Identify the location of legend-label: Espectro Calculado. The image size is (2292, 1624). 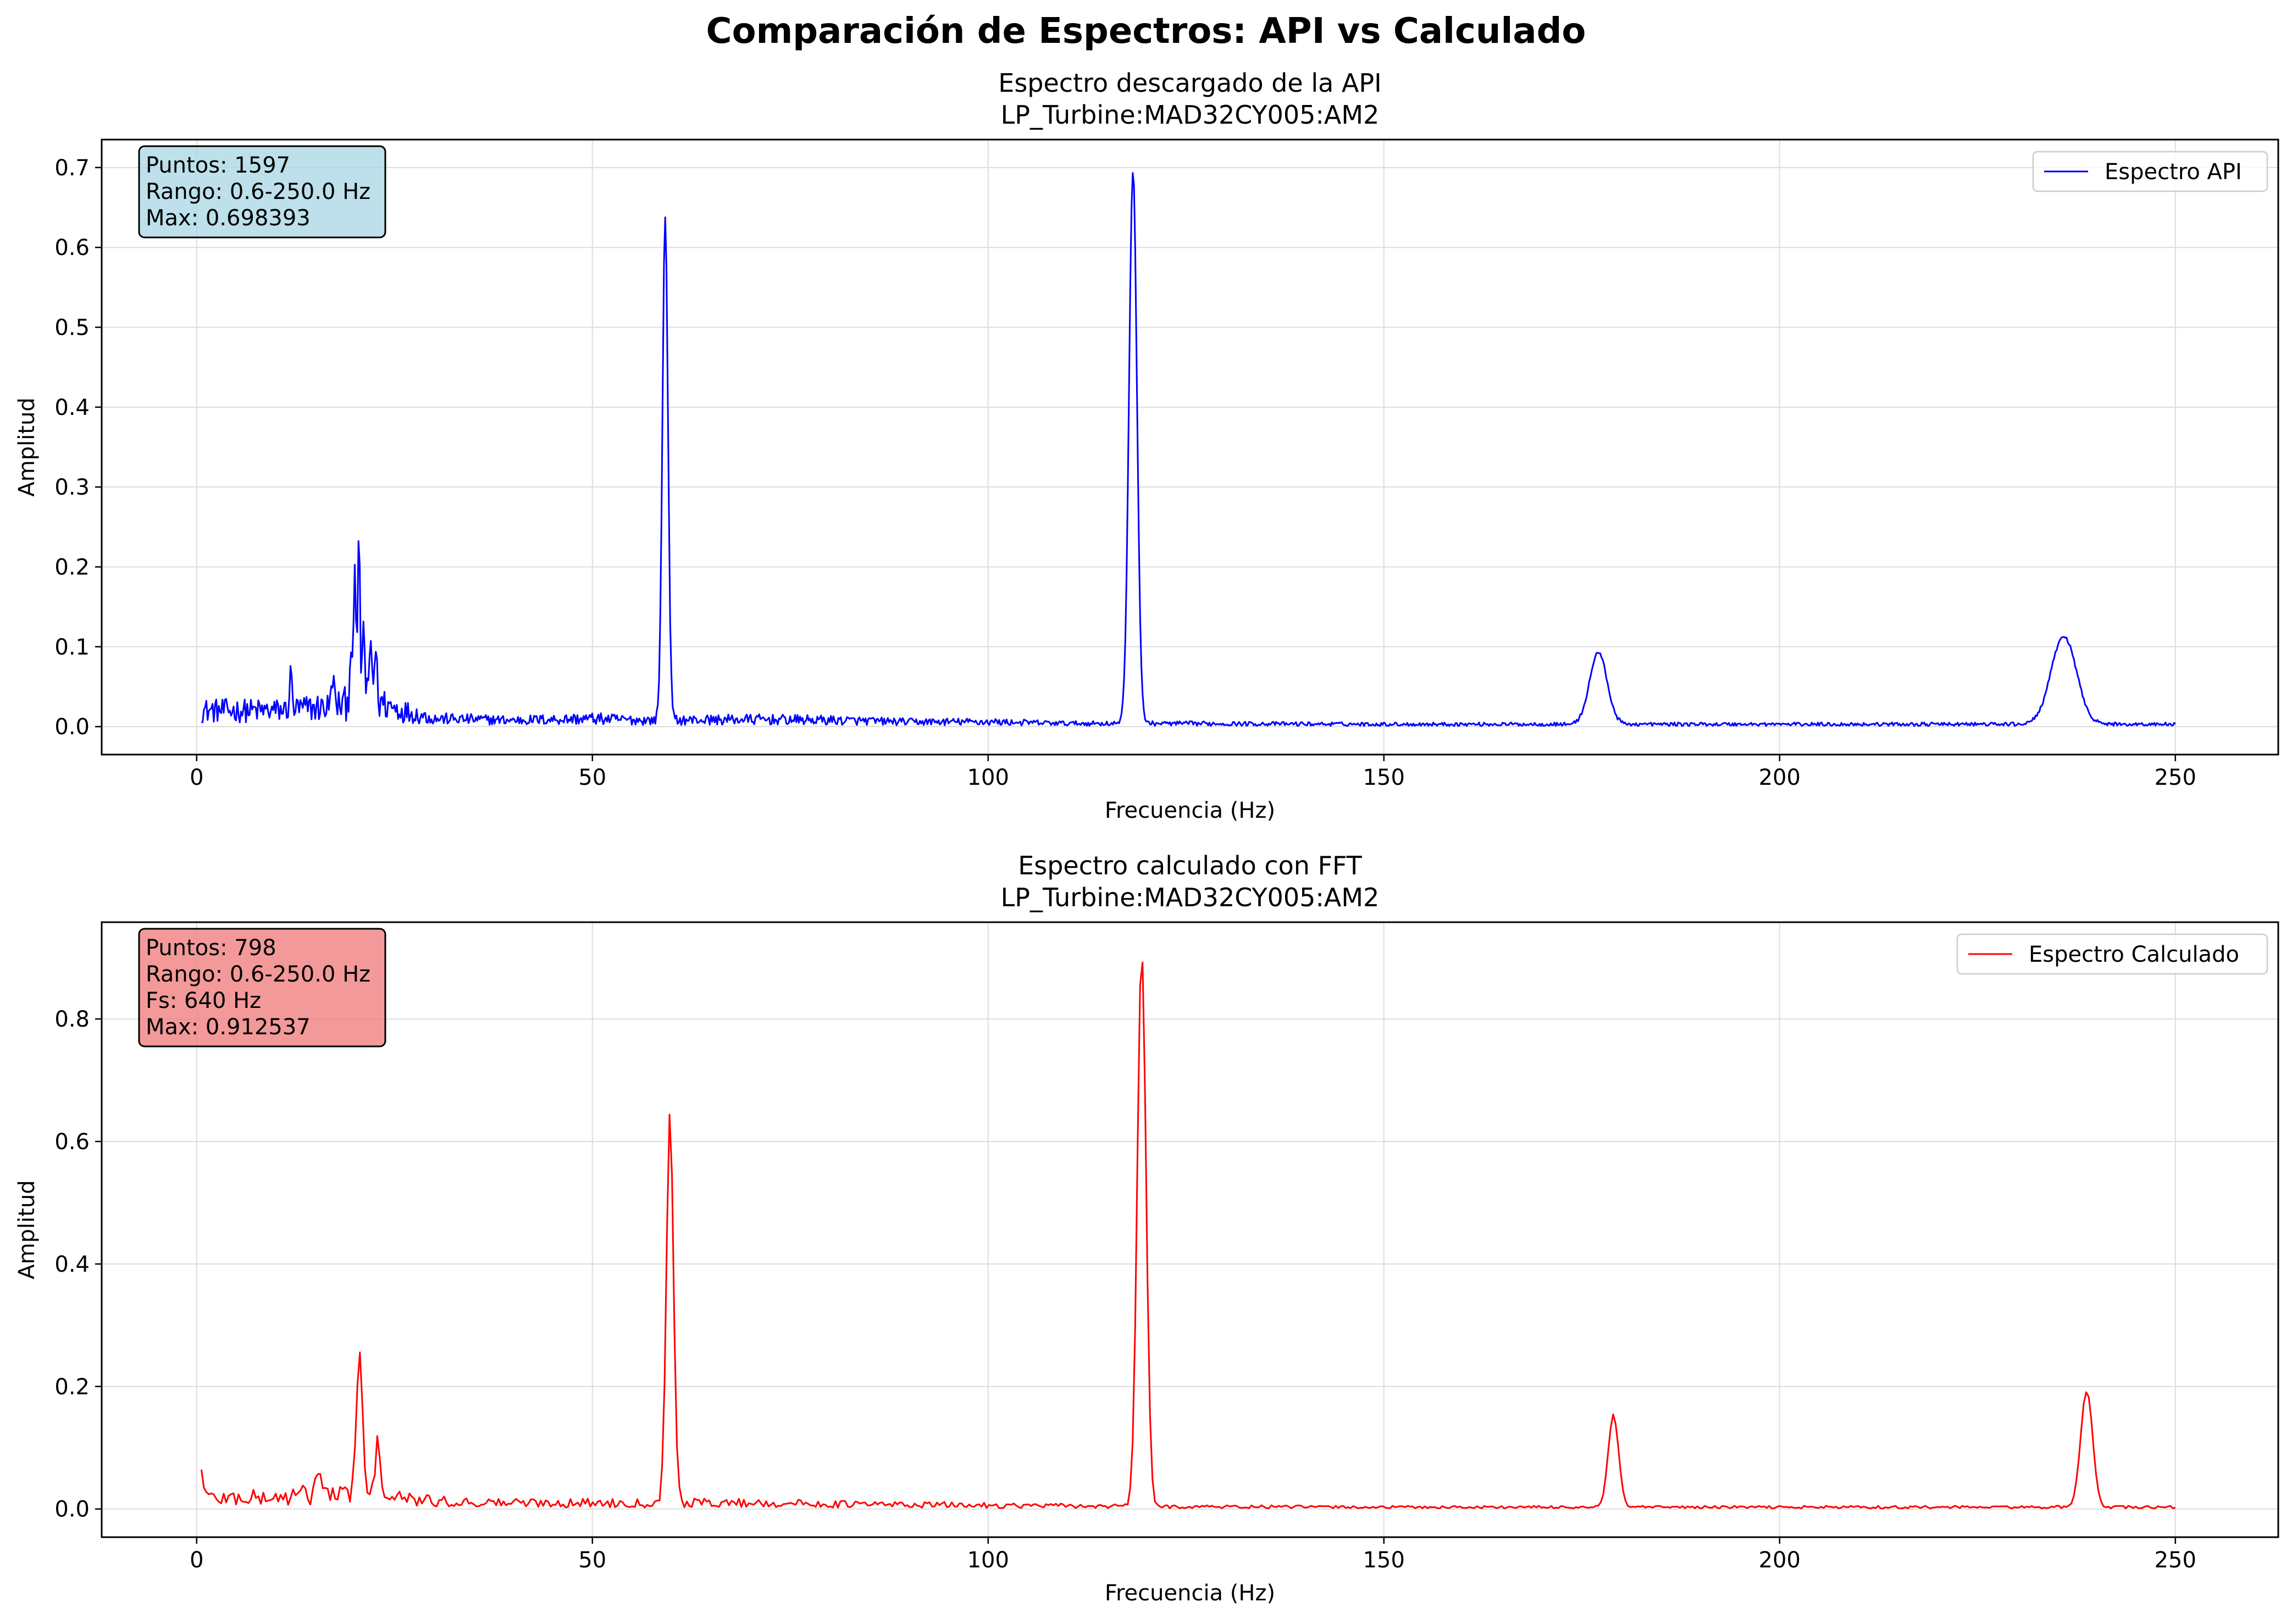
(2134, 954).